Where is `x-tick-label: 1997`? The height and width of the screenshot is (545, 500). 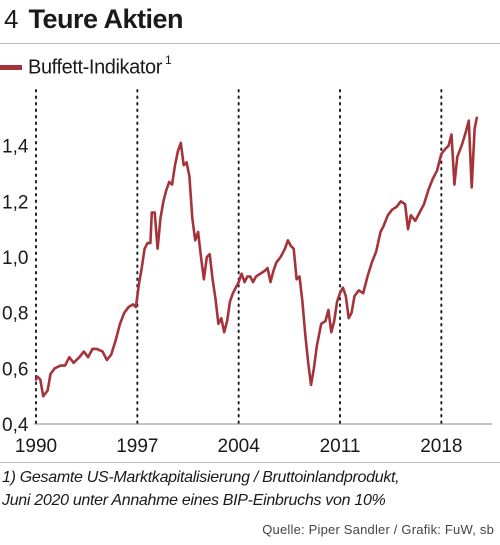
x-tick-label: 1997 is located at coordinates (137, 446).